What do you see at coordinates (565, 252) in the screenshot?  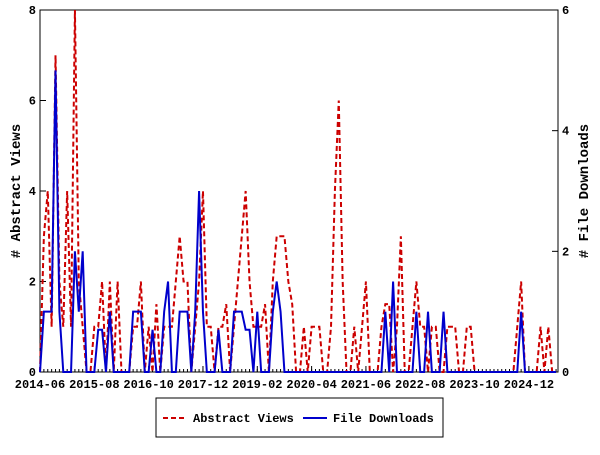 I see `y2-tick-label: 2` at bounding box center [565, 252].